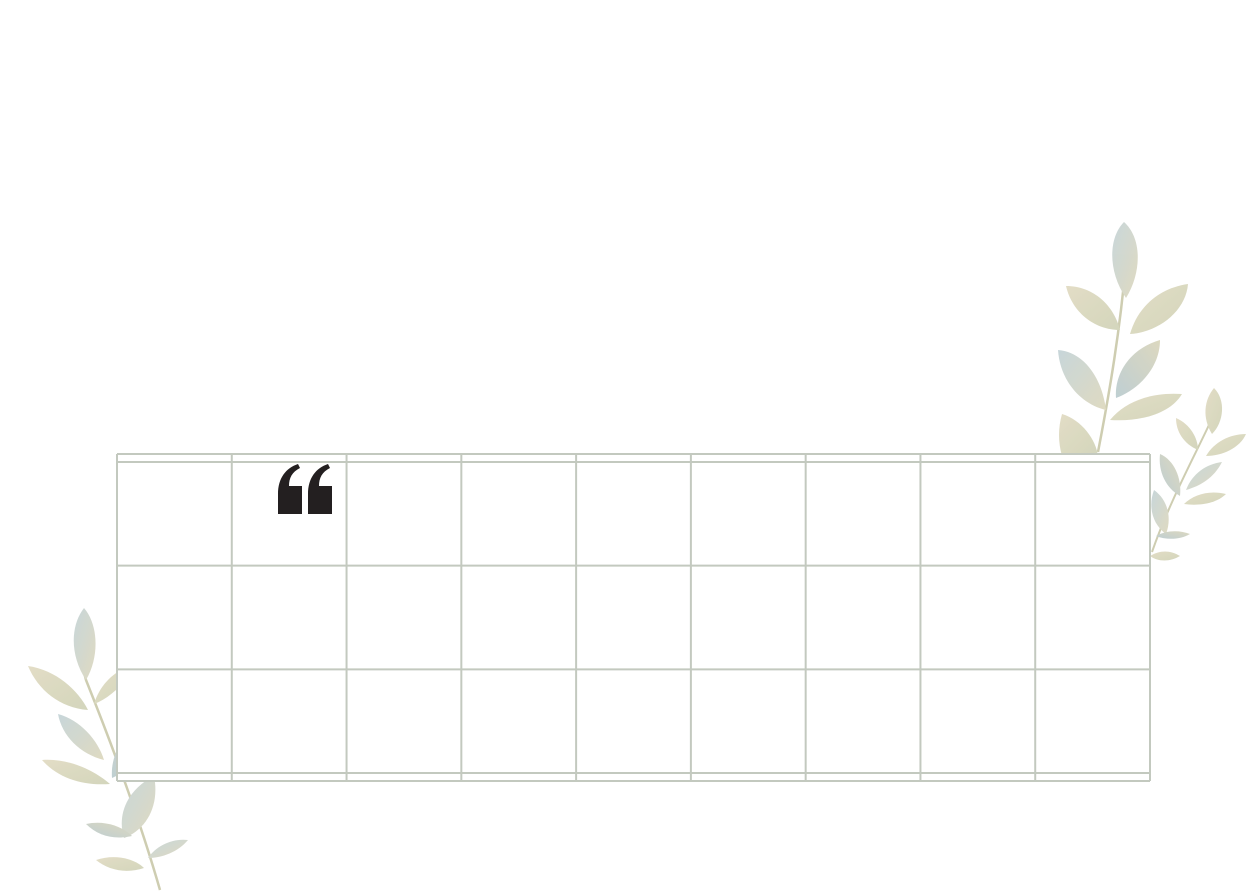  What do you see at coordinates (1123, 339) in the screenshot?
I see `top-right-sprig` at bounding box center [1123, 339].